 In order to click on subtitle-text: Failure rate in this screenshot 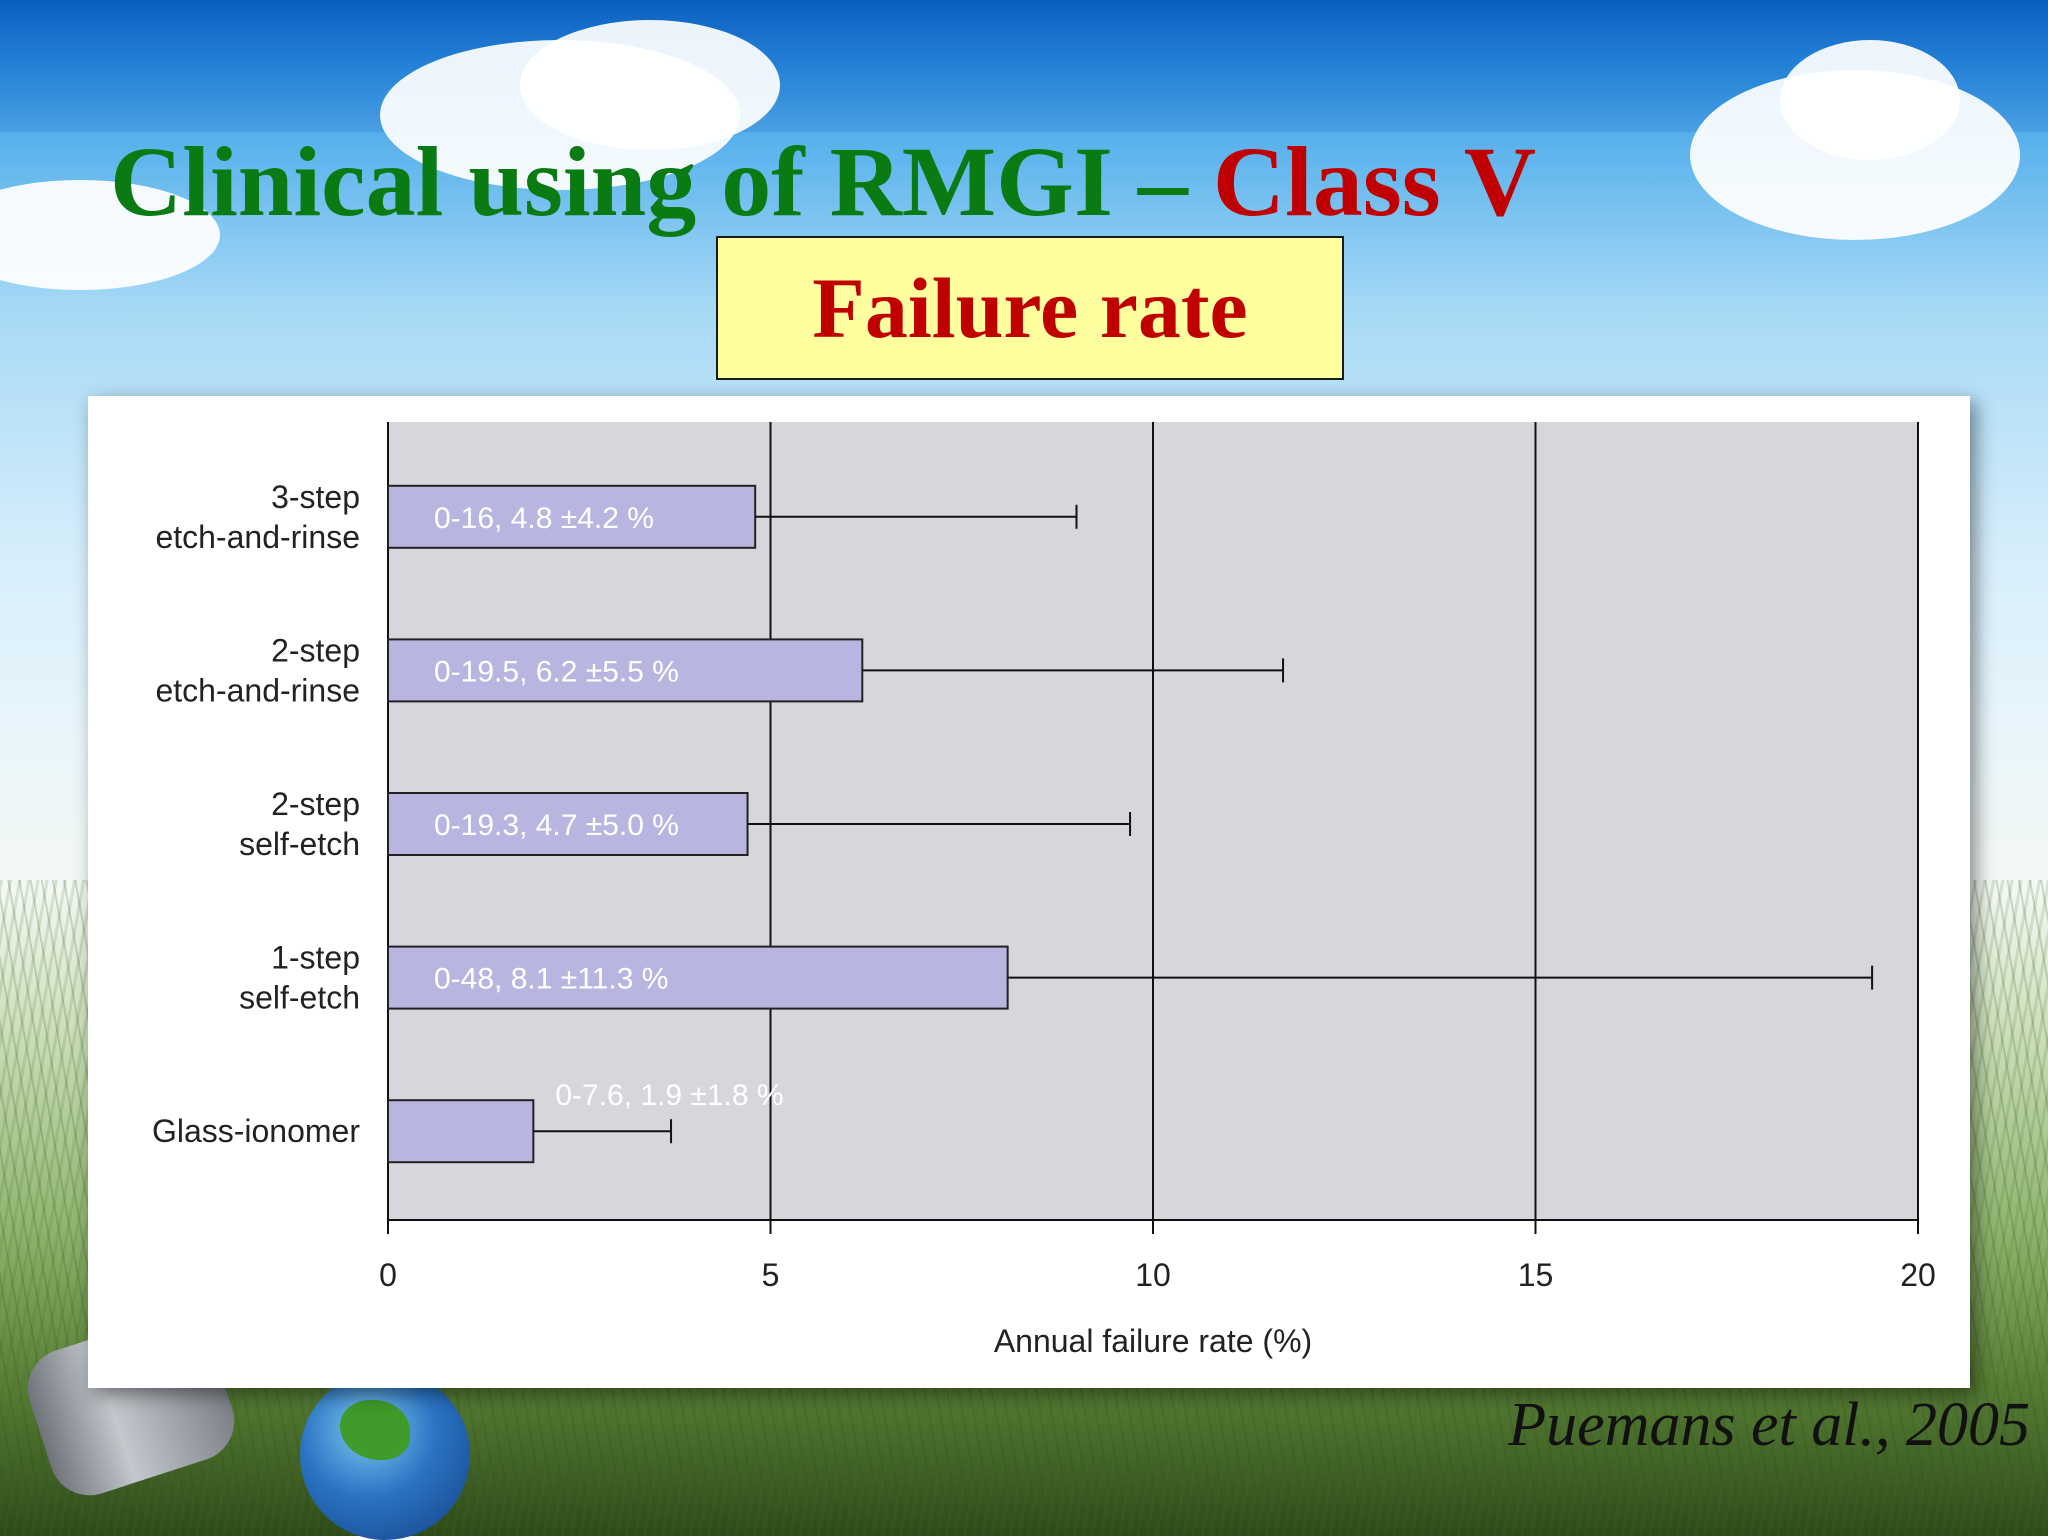, I will do `click(1030, 308)`.